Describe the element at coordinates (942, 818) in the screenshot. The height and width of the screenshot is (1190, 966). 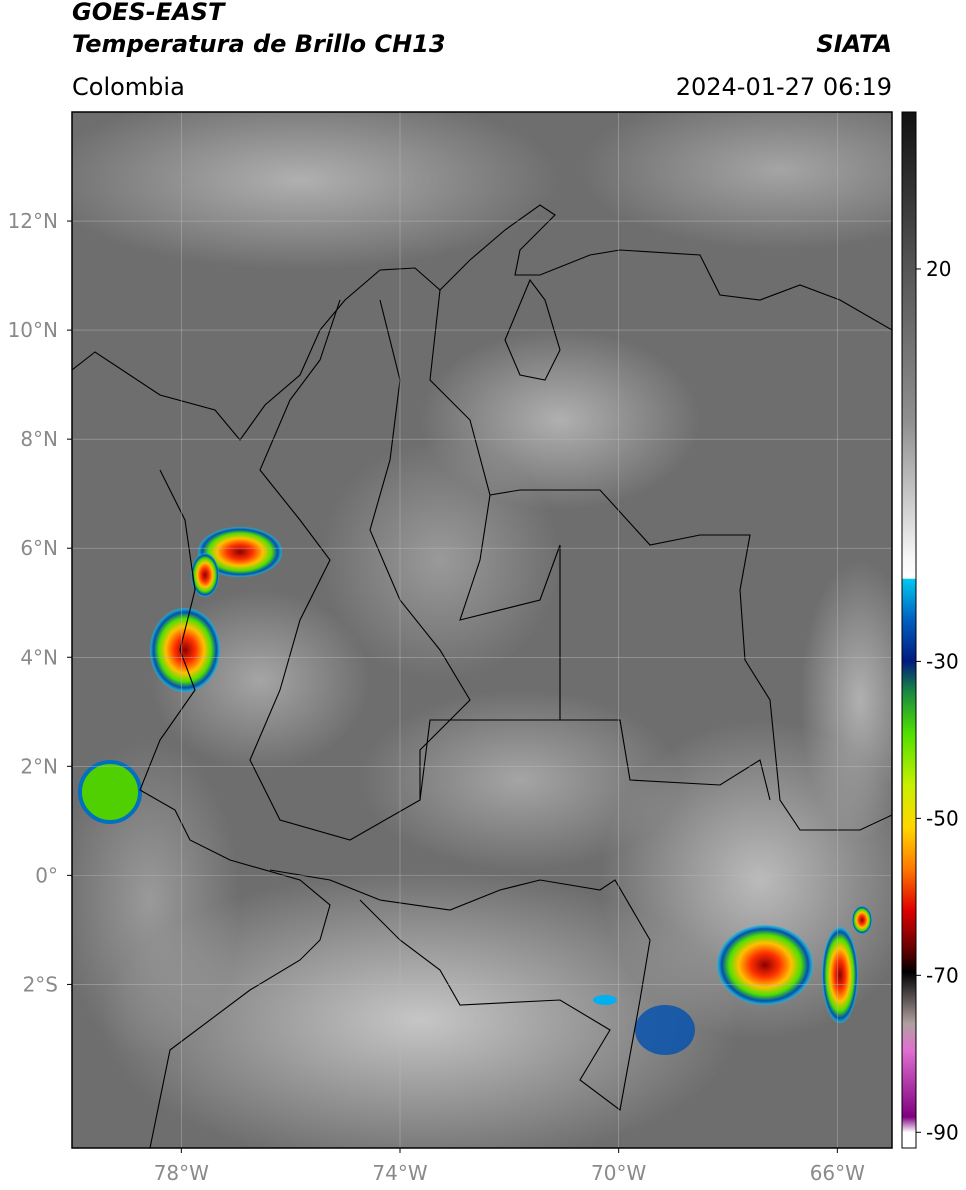
I see `colorbar-tick-label: -50` at that location.